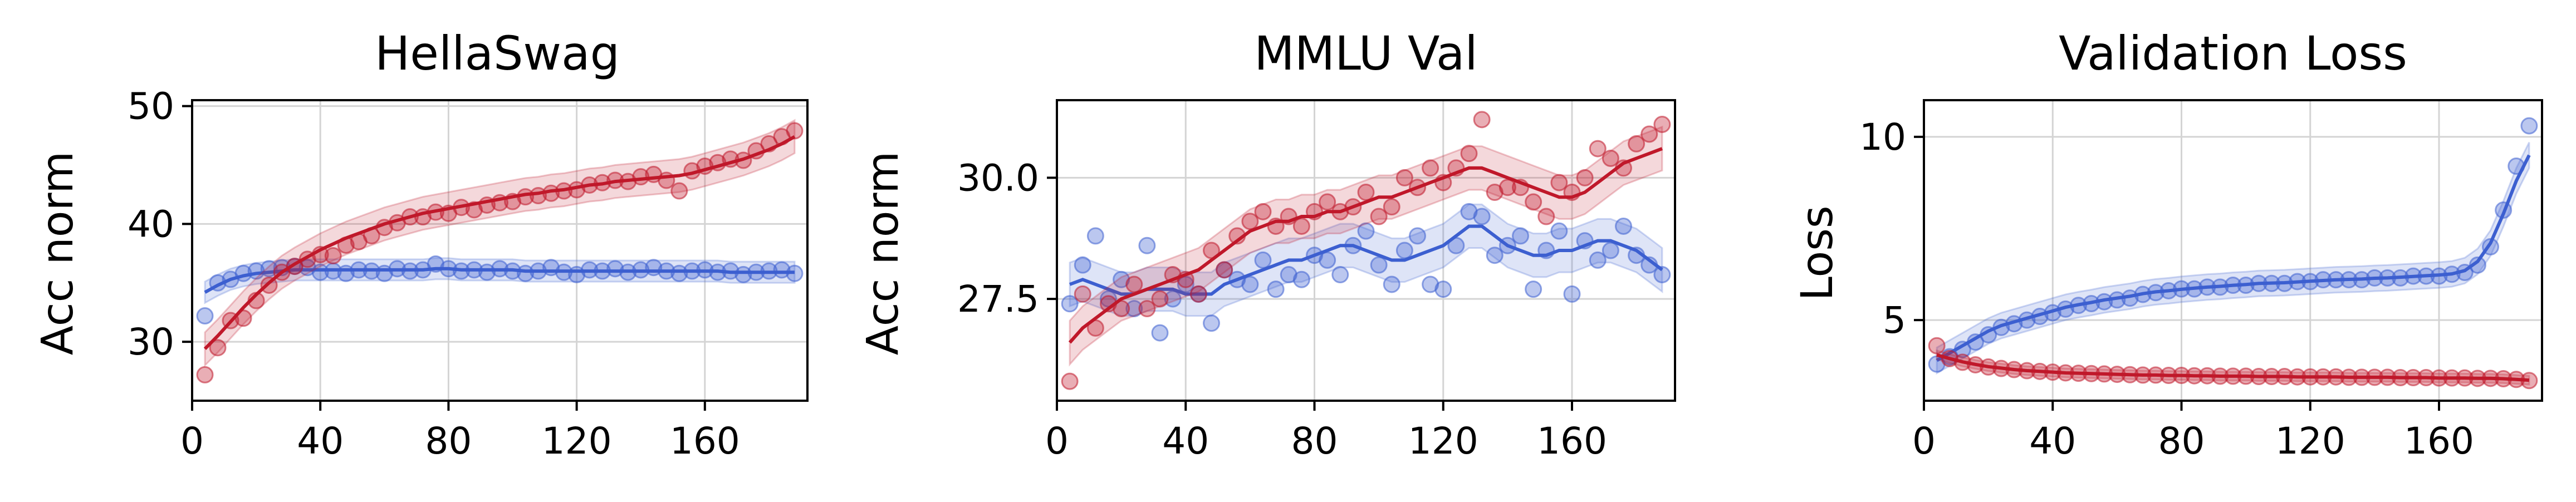 The width and height of the screenshot is (2576, 502). Describe the element at coordinates (1366, 53) in the screenshot. I see `chart-title: MMLU Val` at that location.